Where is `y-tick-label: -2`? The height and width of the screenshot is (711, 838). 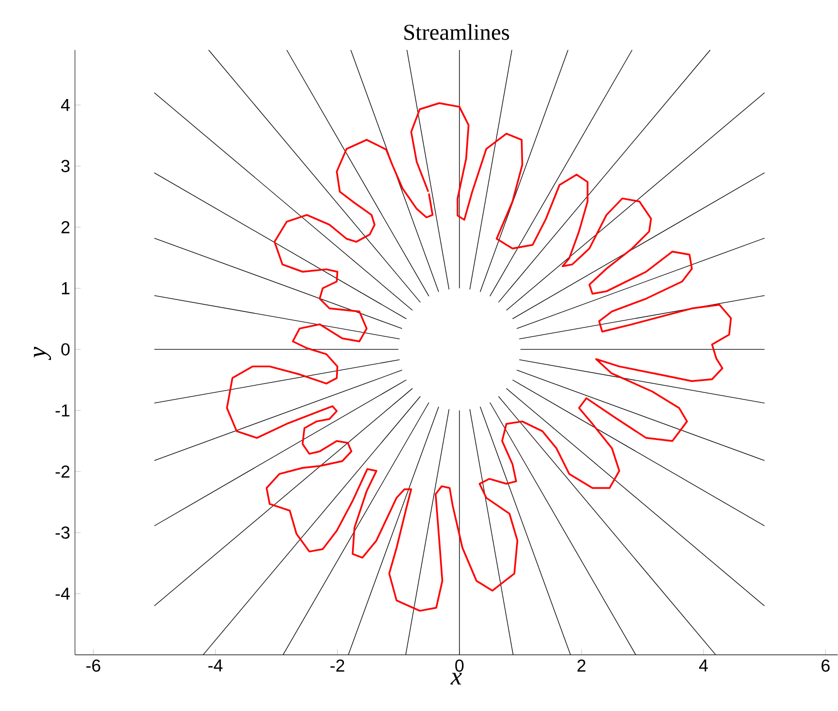 y-tick-label: -2 is located at coordinates (63, 472).